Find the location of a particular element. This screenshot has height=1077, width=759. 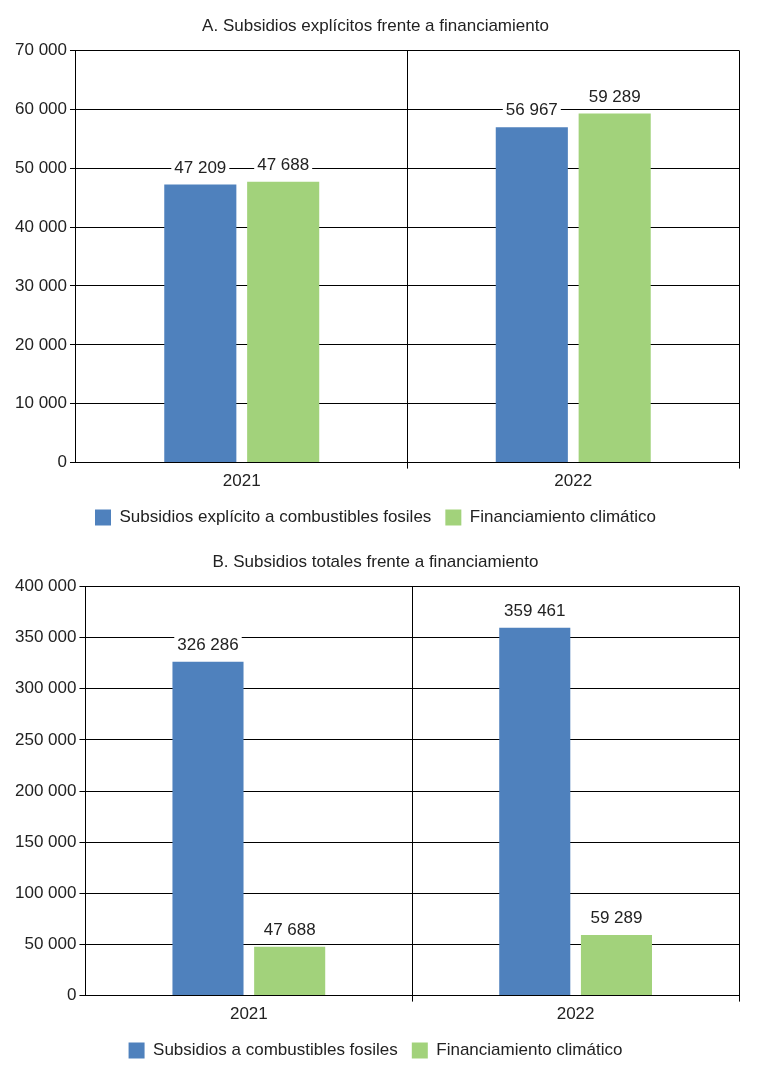

data-label: 326 286 is located at coordinates (208, 644).